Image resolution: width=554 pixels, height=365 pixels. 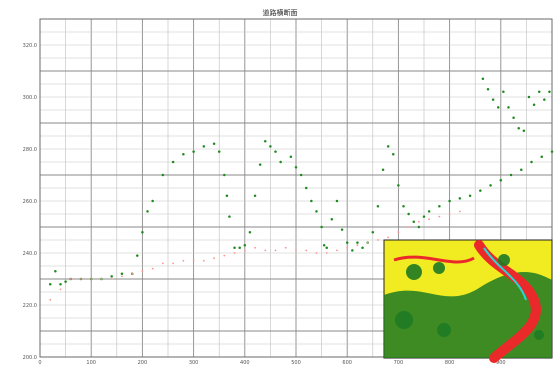 What do you see at coordinates (450, 362) in the screenshot?
I see `x-tick-label: 800` at bounding box center [450, 362].